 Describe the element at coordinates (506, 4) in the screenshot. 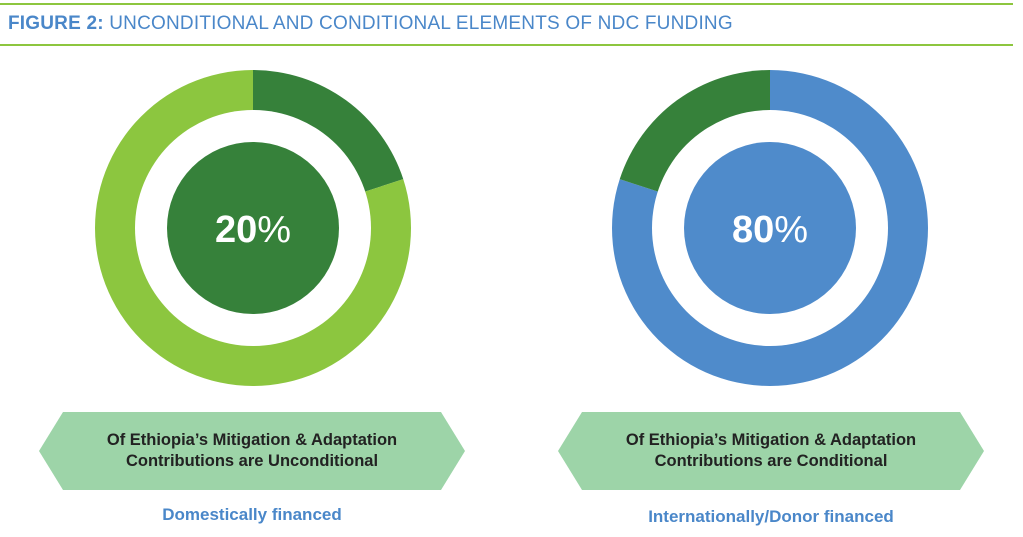

I see `header-rule-top` at that location.